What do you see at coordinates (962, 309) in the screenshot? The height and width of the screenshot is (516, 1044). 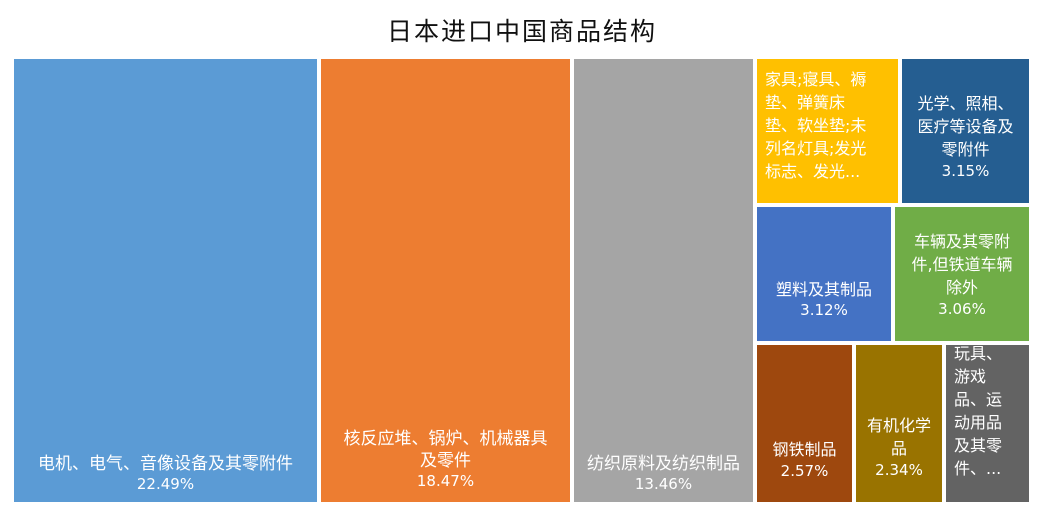 I see `treemap-value-label: 3.06%` at bounding box center [962, 309].